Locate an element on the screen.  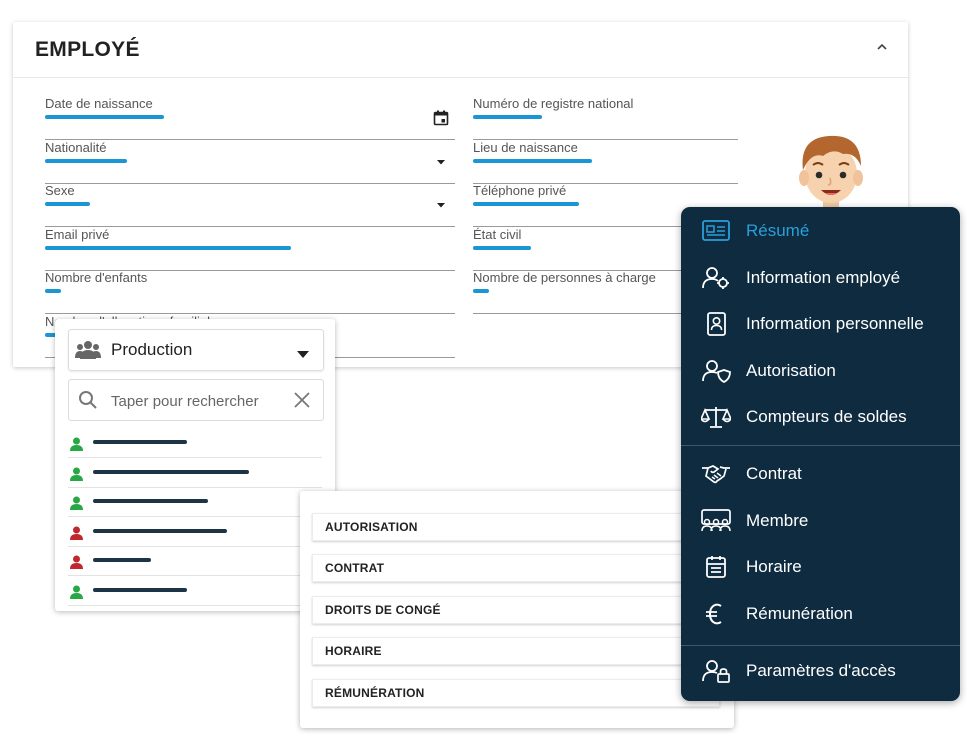
field-label: Lieu de naissance is located at coordinates (525, 147).